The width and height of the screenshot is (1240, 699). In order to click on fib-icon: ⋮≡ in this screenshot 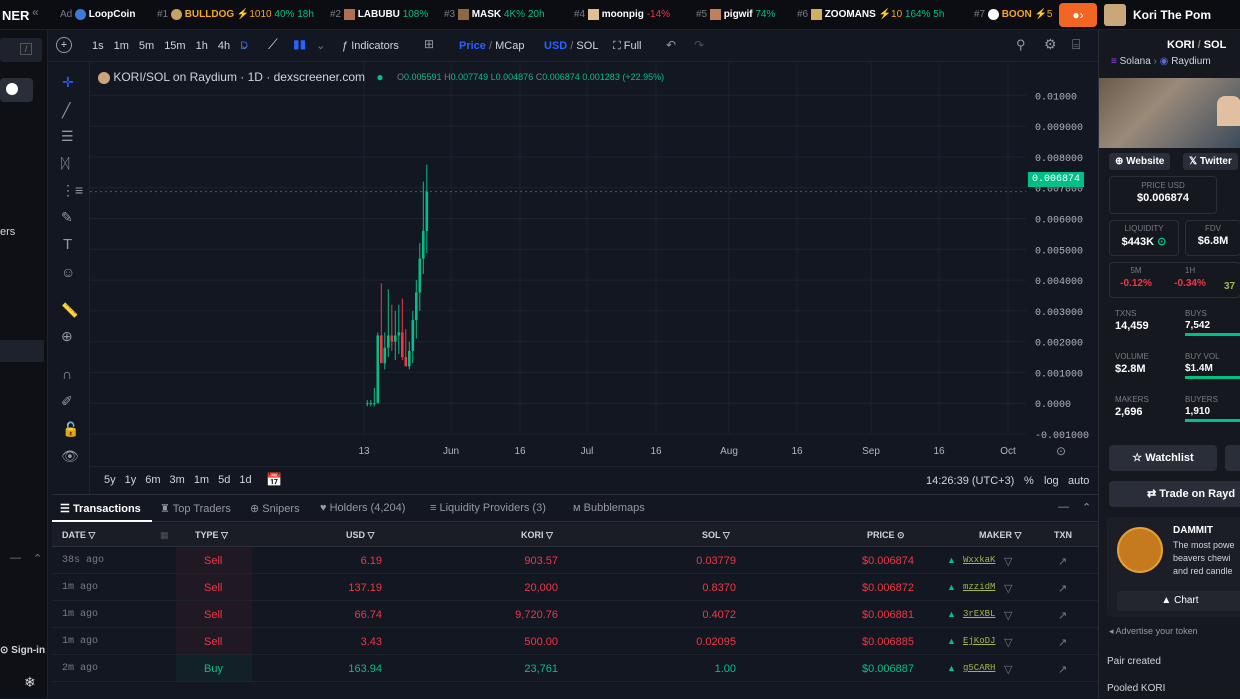, I will do `click(72, 190)`.